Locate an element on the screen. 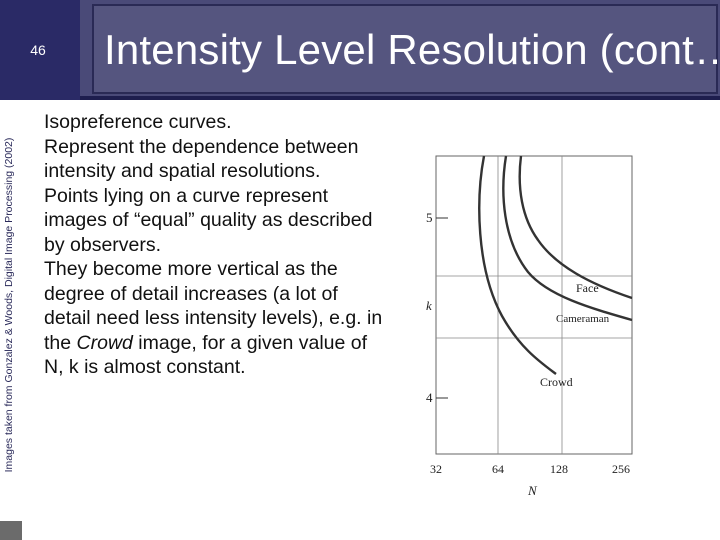 The image size is (720, 540). x-tick-label: 128 is located at coordinates (559, 469).